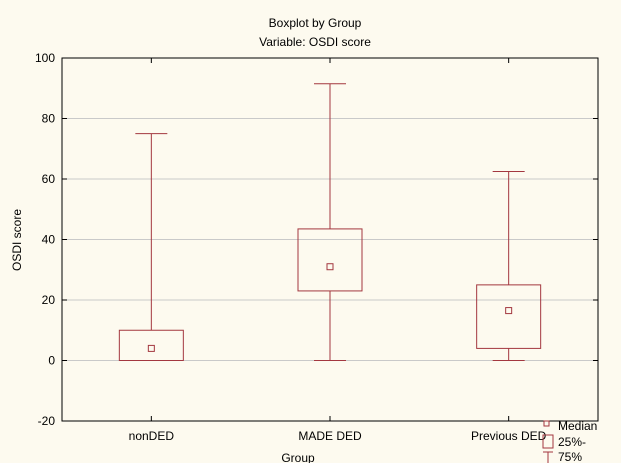 The width and height of the screenshot is (621, 463). Describe the element at coordinates (17, 240) in the screenshot. I see `y-axis-label: OSDI score` at that location.